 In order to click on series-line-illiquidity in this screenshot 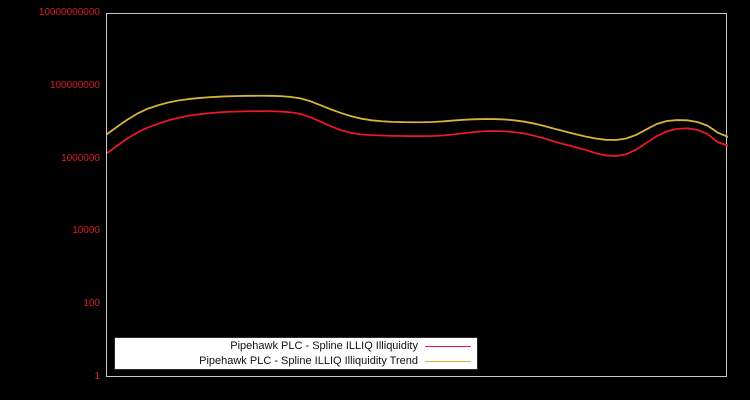, I will do `click(417, 133)`.